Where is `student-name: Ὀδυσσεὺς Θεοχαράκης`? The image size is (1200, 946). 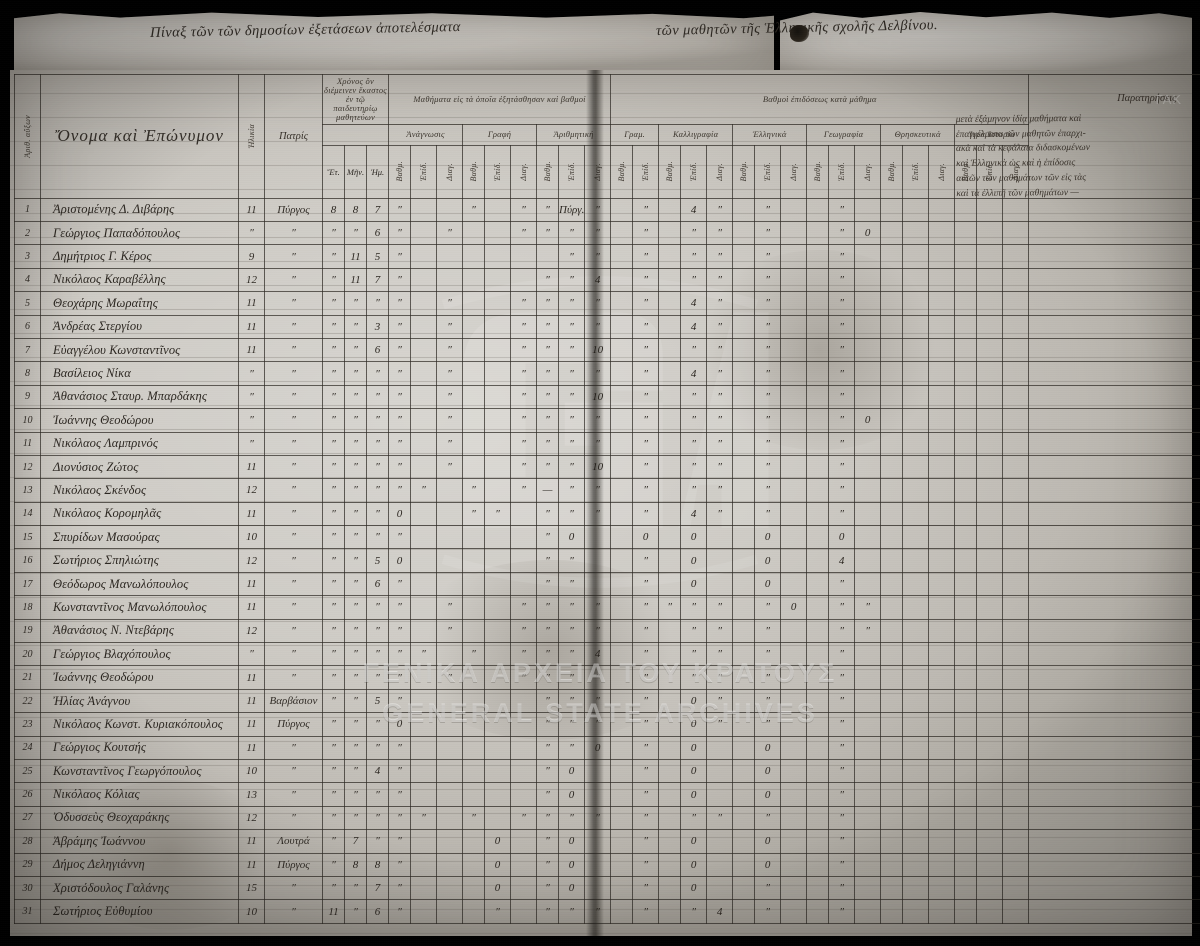 student-name: Ὀδυσσεὺς Θεοχαράκης is located at coordinates (139, 818).